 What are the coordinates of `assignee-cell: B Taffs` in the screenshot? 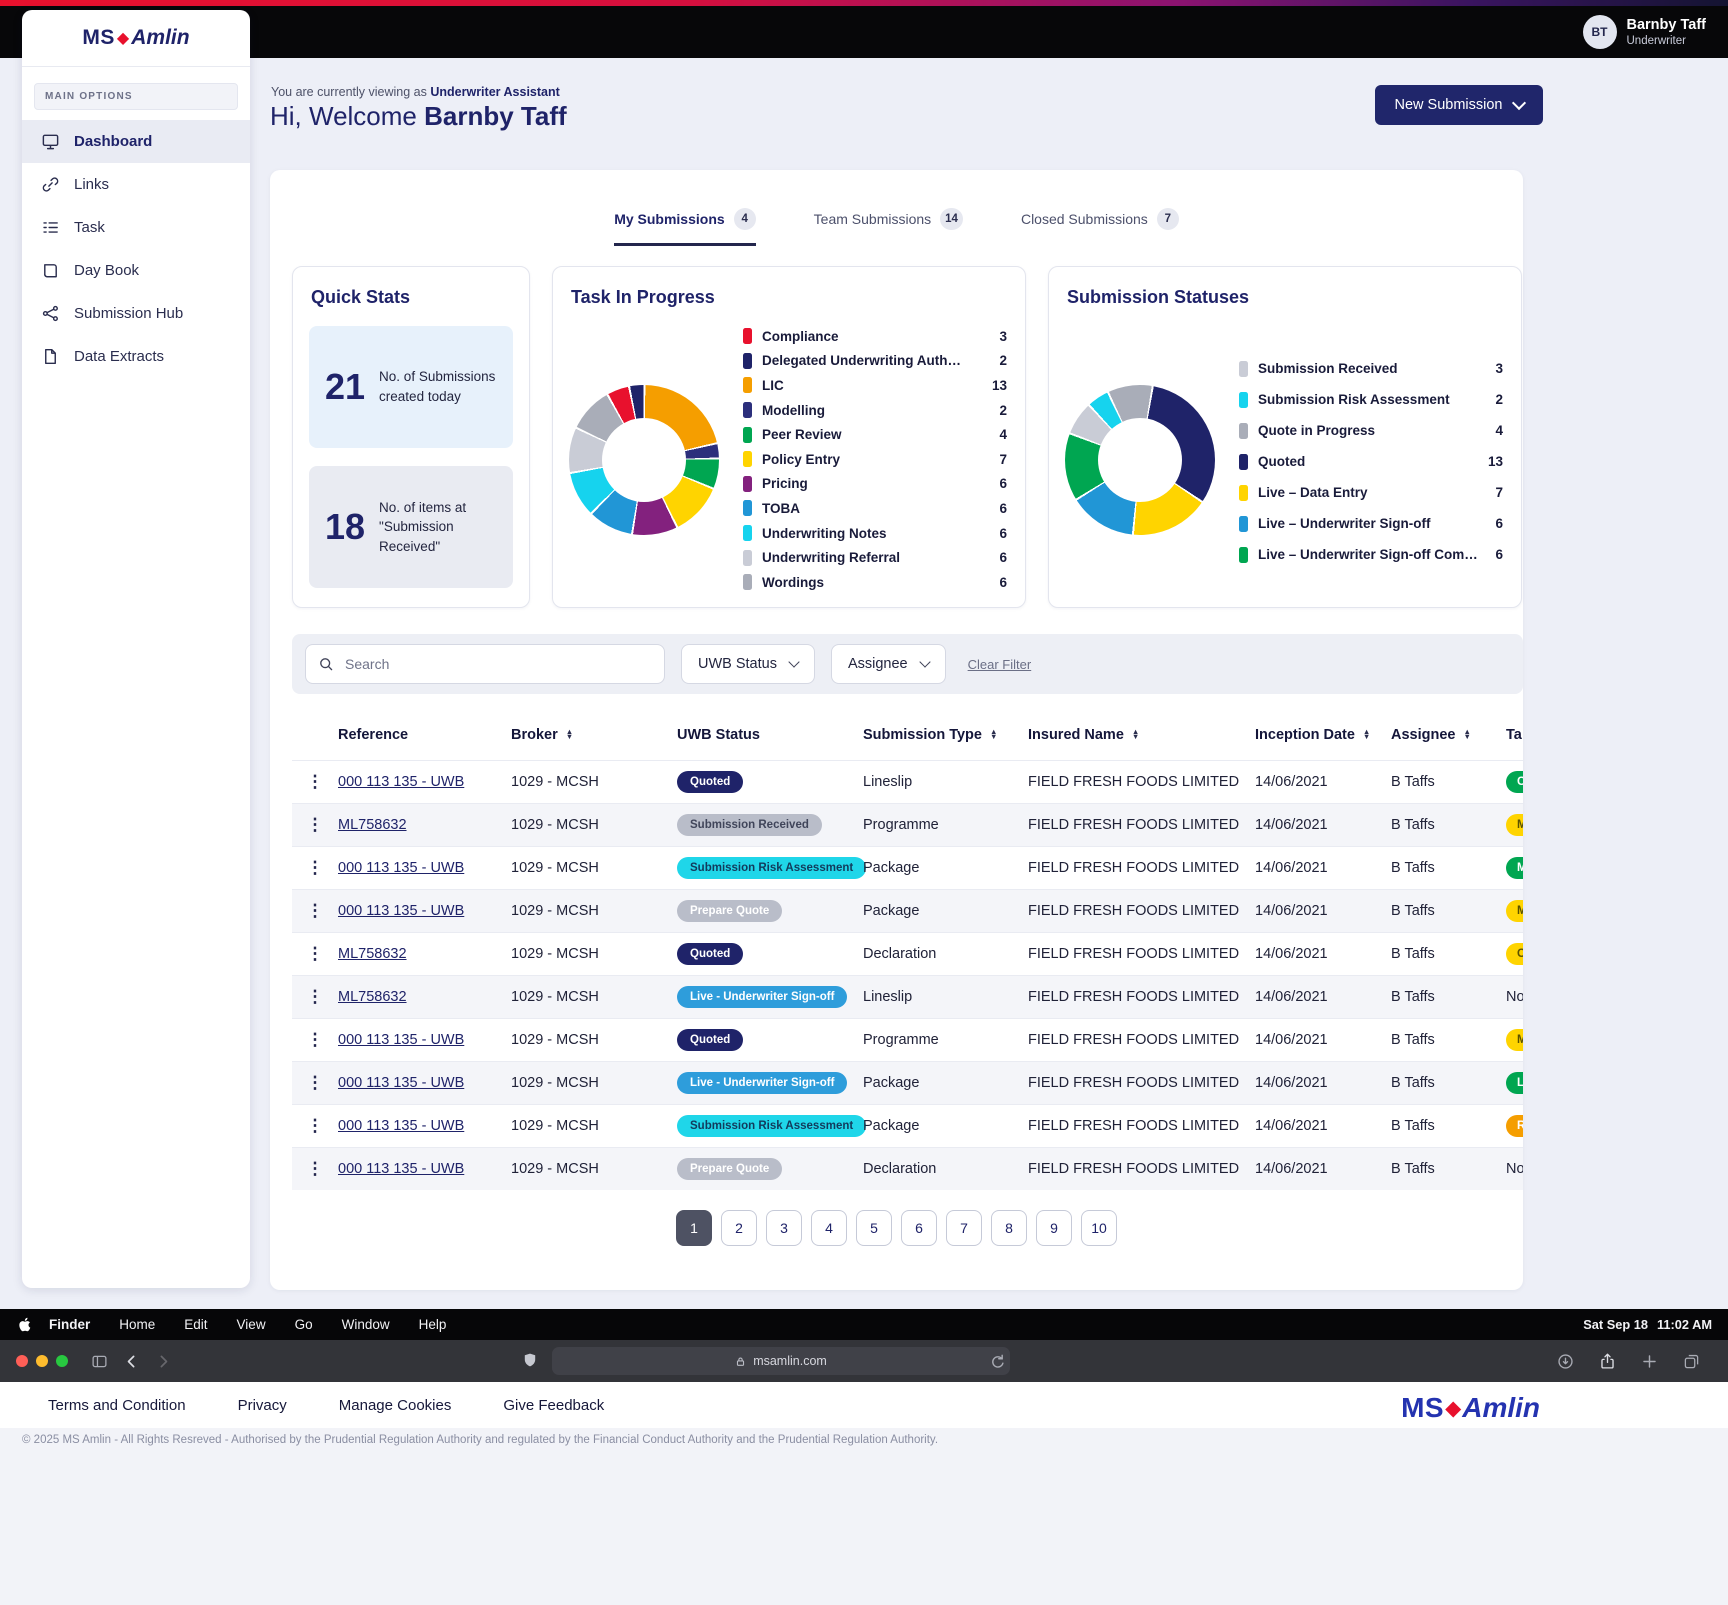 It's located at (1413, 911).